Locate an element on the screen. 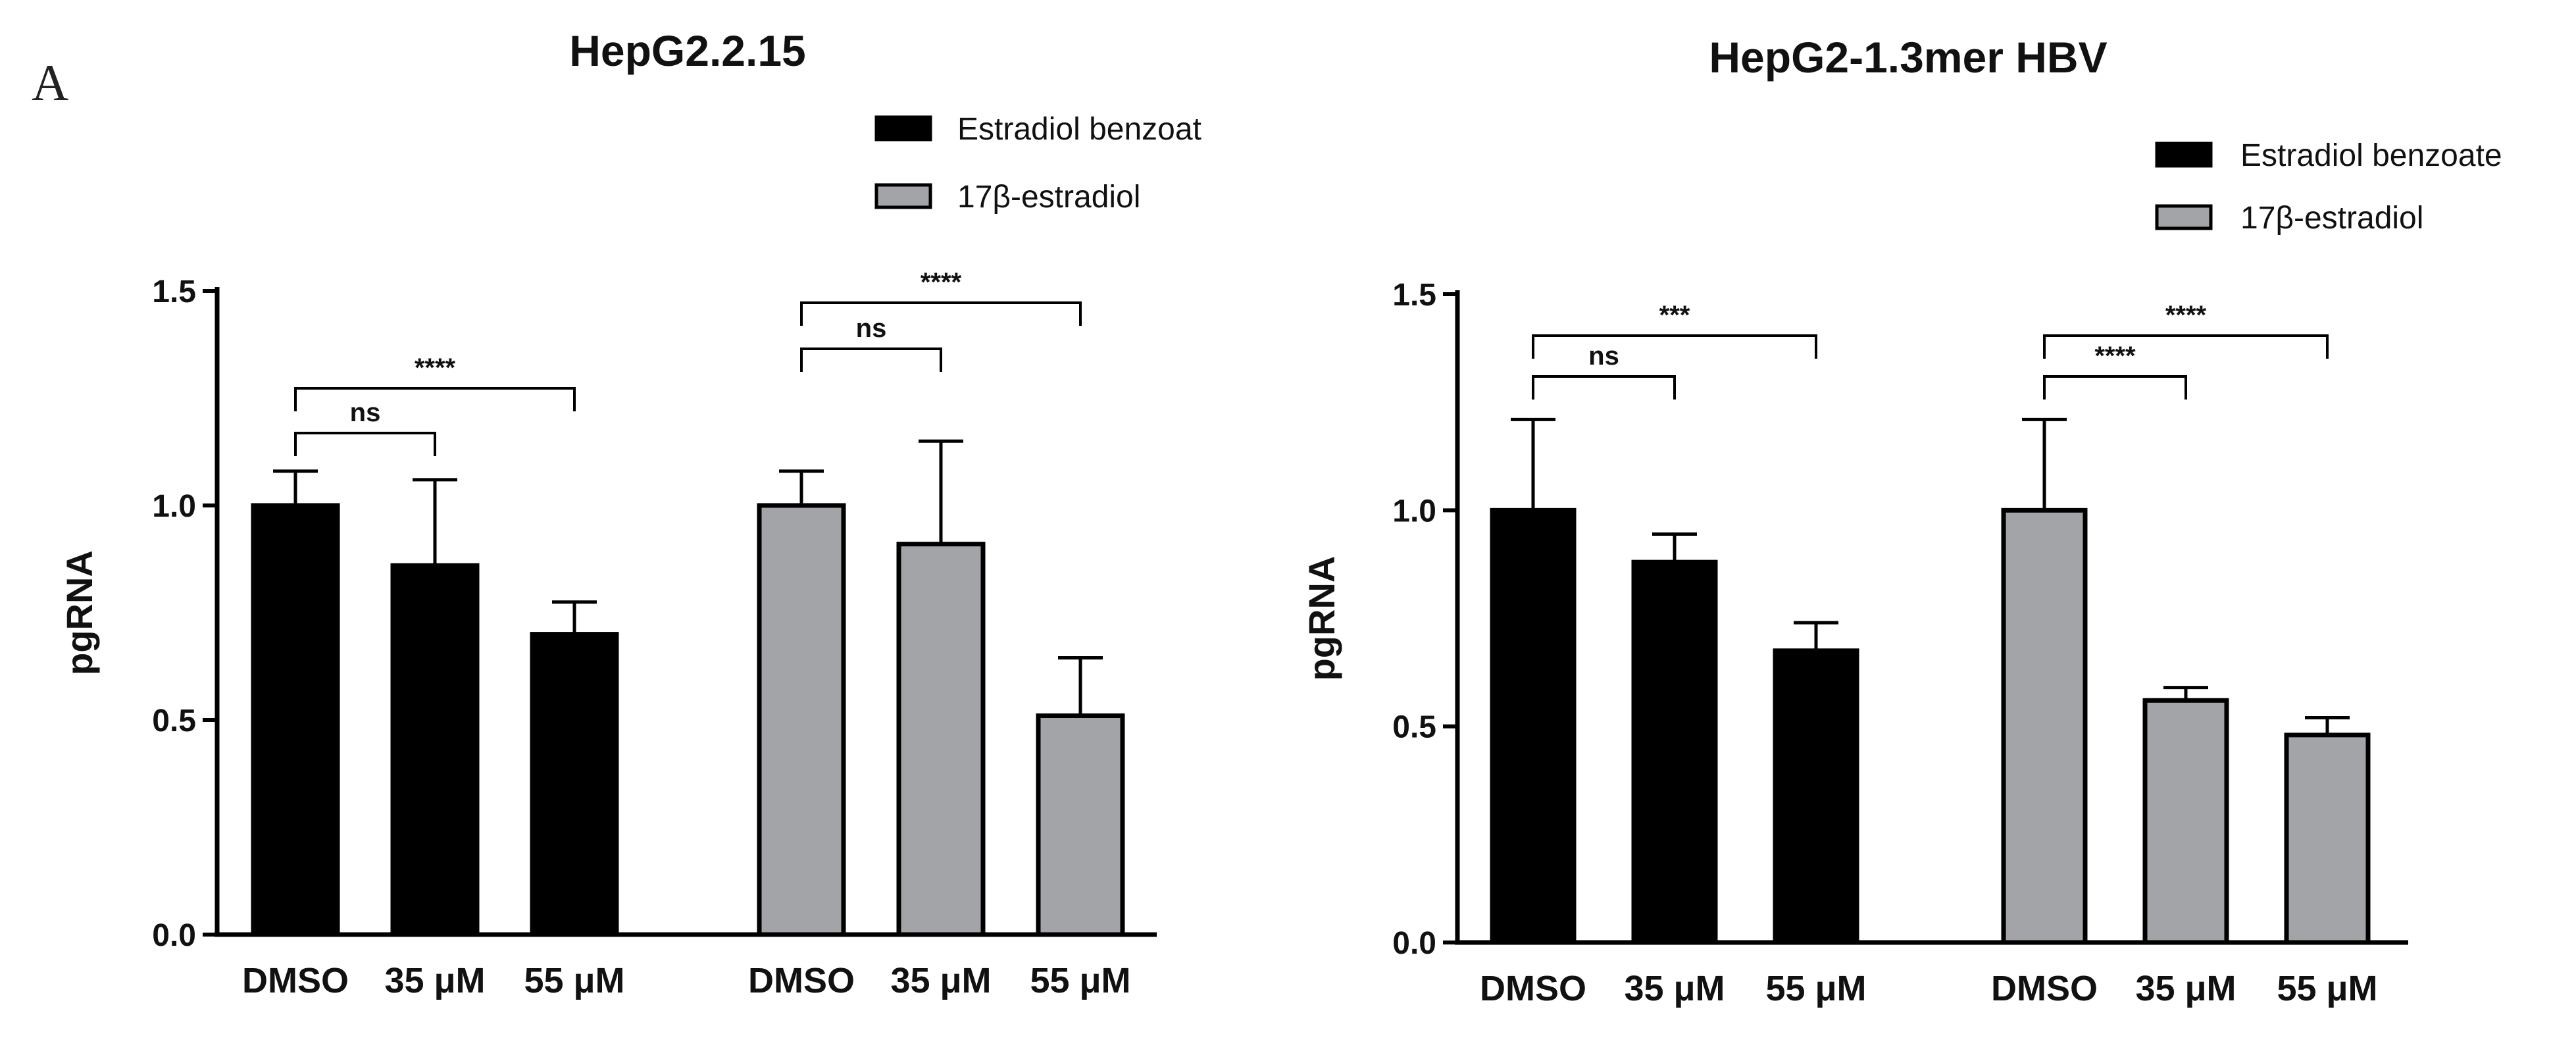 This screenshot has width=2576, height=1057. legend-label: Estradiol benzoate is located at coordinates (2371, 155).